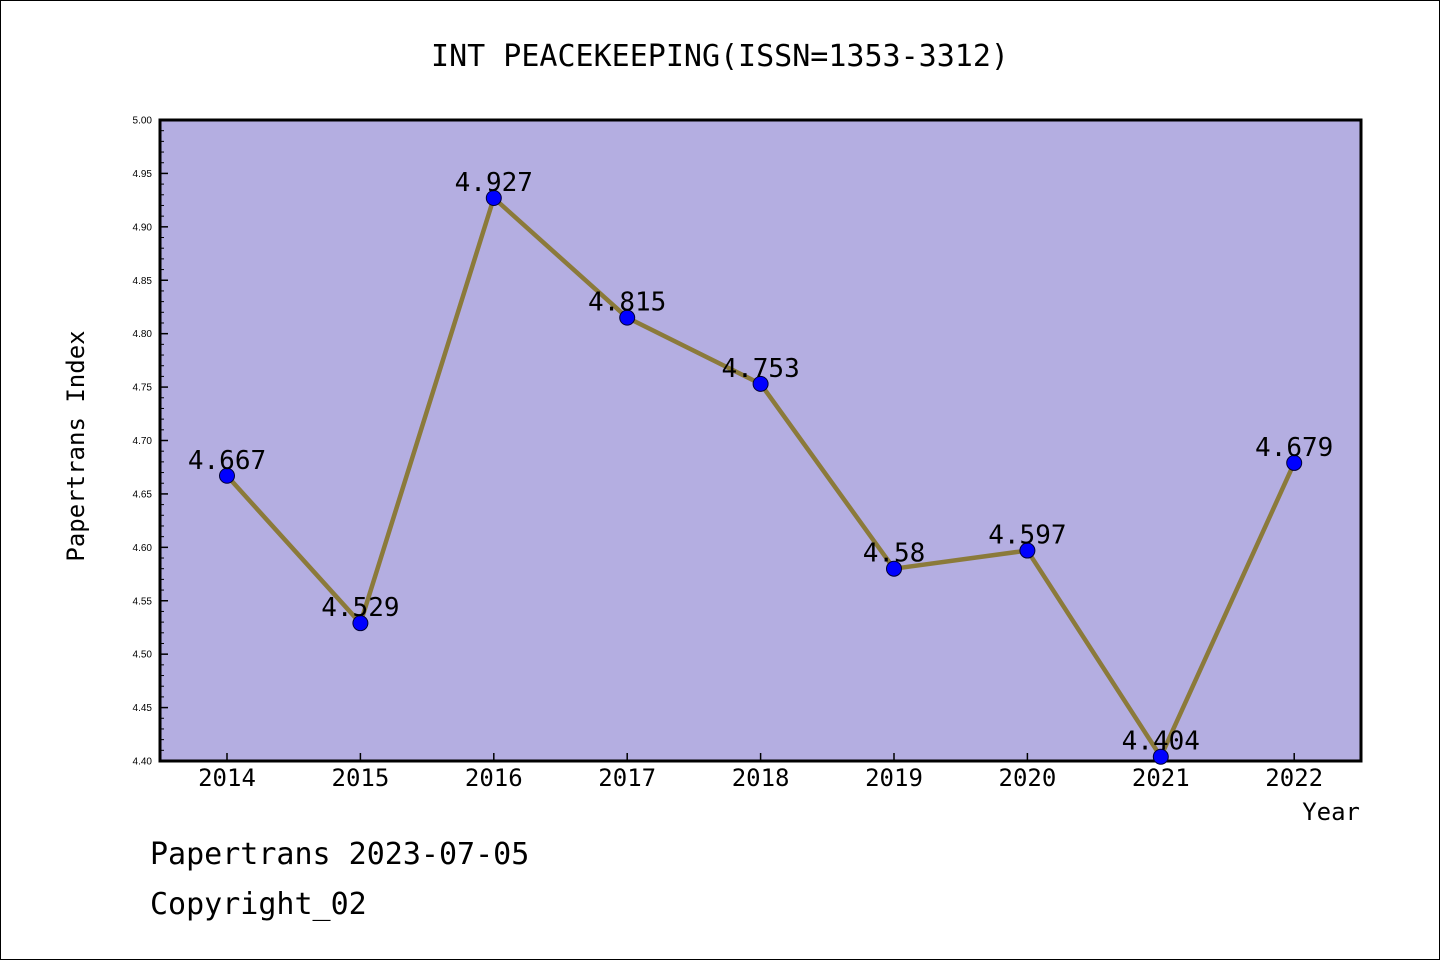 The height and width of the screenshot is (960, 1440). What do you see at coordinates (1294, 778) in the screenshot?
I see `x-tick-label: 2022` at bounding box center [1294, 778].